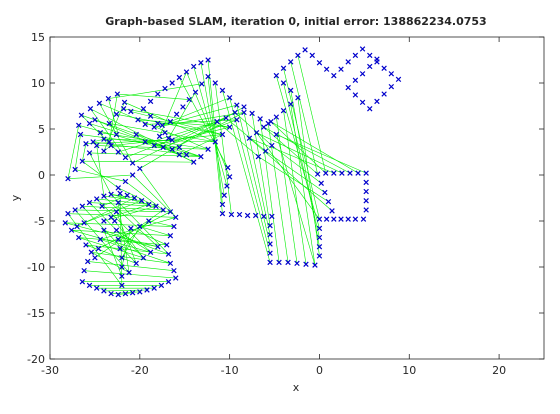  Describe the element at coordinates (319, 370) in the screenshot. I see `x-tick-label: 0` at that location.